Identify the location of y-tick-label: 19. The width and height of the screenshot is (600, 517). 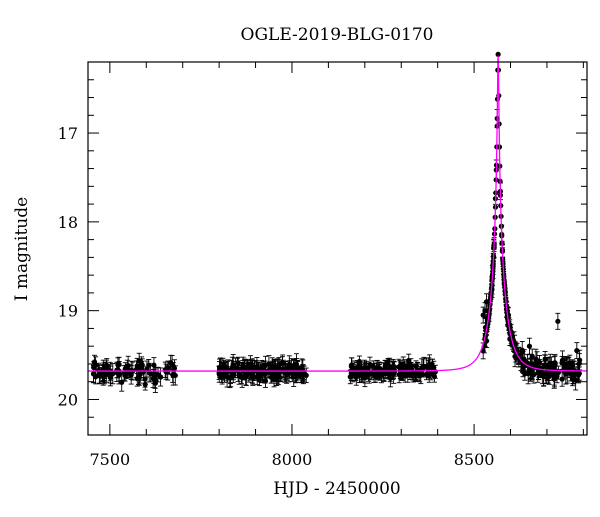
(68, 311).